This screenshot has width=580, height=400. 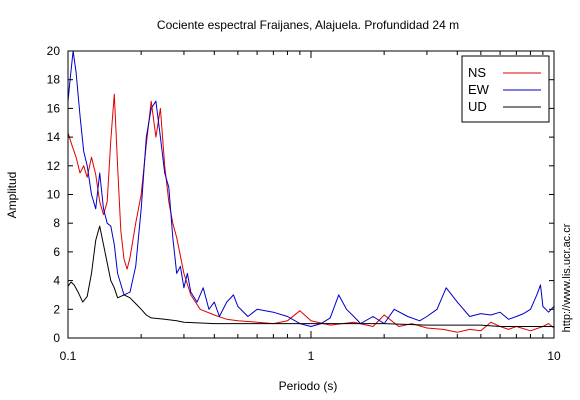 What do you see at coordinates (54, 51) in the screenshot?
I see `y-tick-label: 20` at bounding box center [54, 51].